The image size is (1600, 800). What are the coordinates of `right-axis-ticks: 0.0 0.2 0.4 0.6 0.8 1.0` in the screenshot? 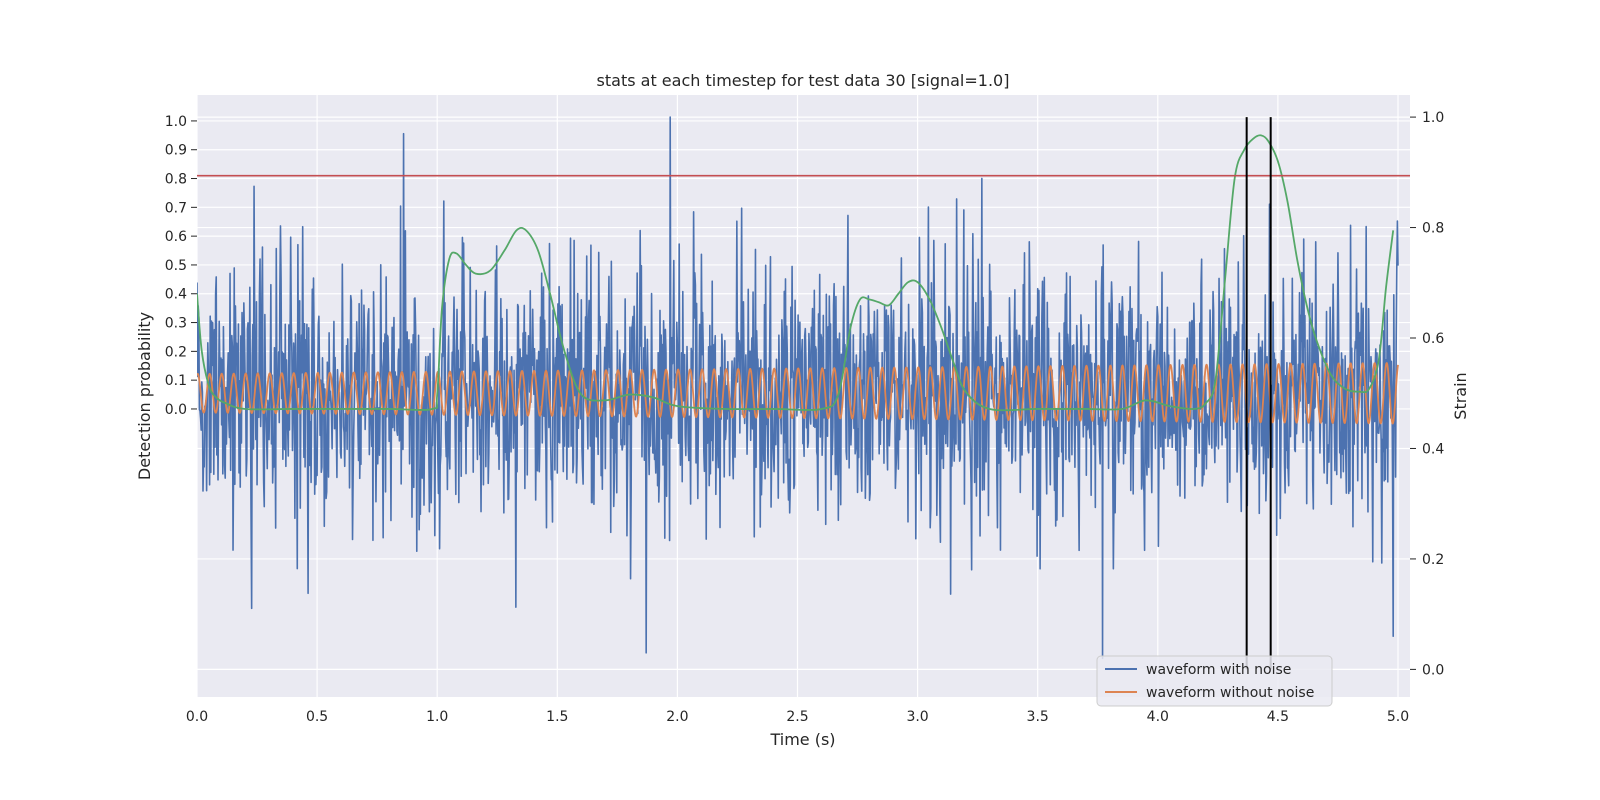 It's located at (1427, 394).